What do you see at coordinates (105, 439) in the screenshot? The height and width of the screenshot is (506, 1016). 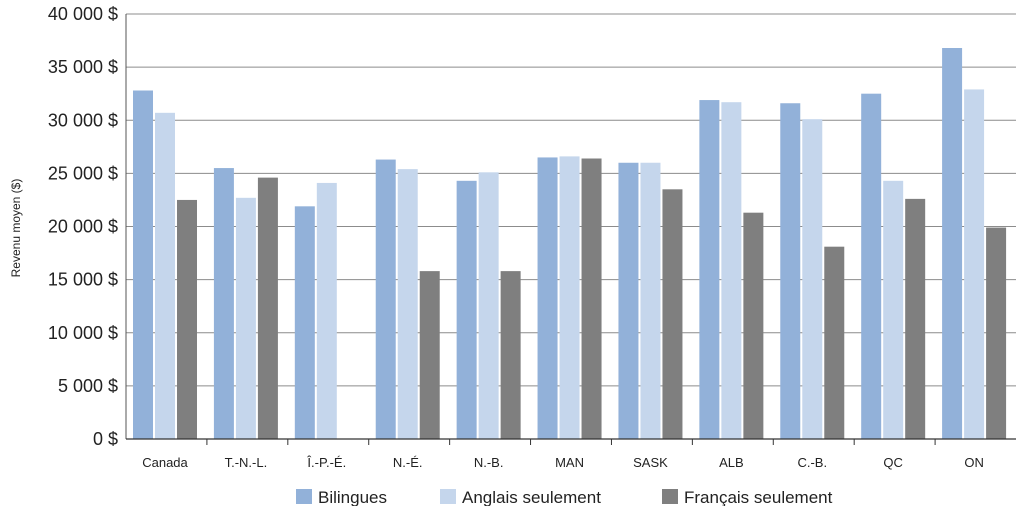 I see `y-tick-label: 0 $` at bounding box center [105, 439].